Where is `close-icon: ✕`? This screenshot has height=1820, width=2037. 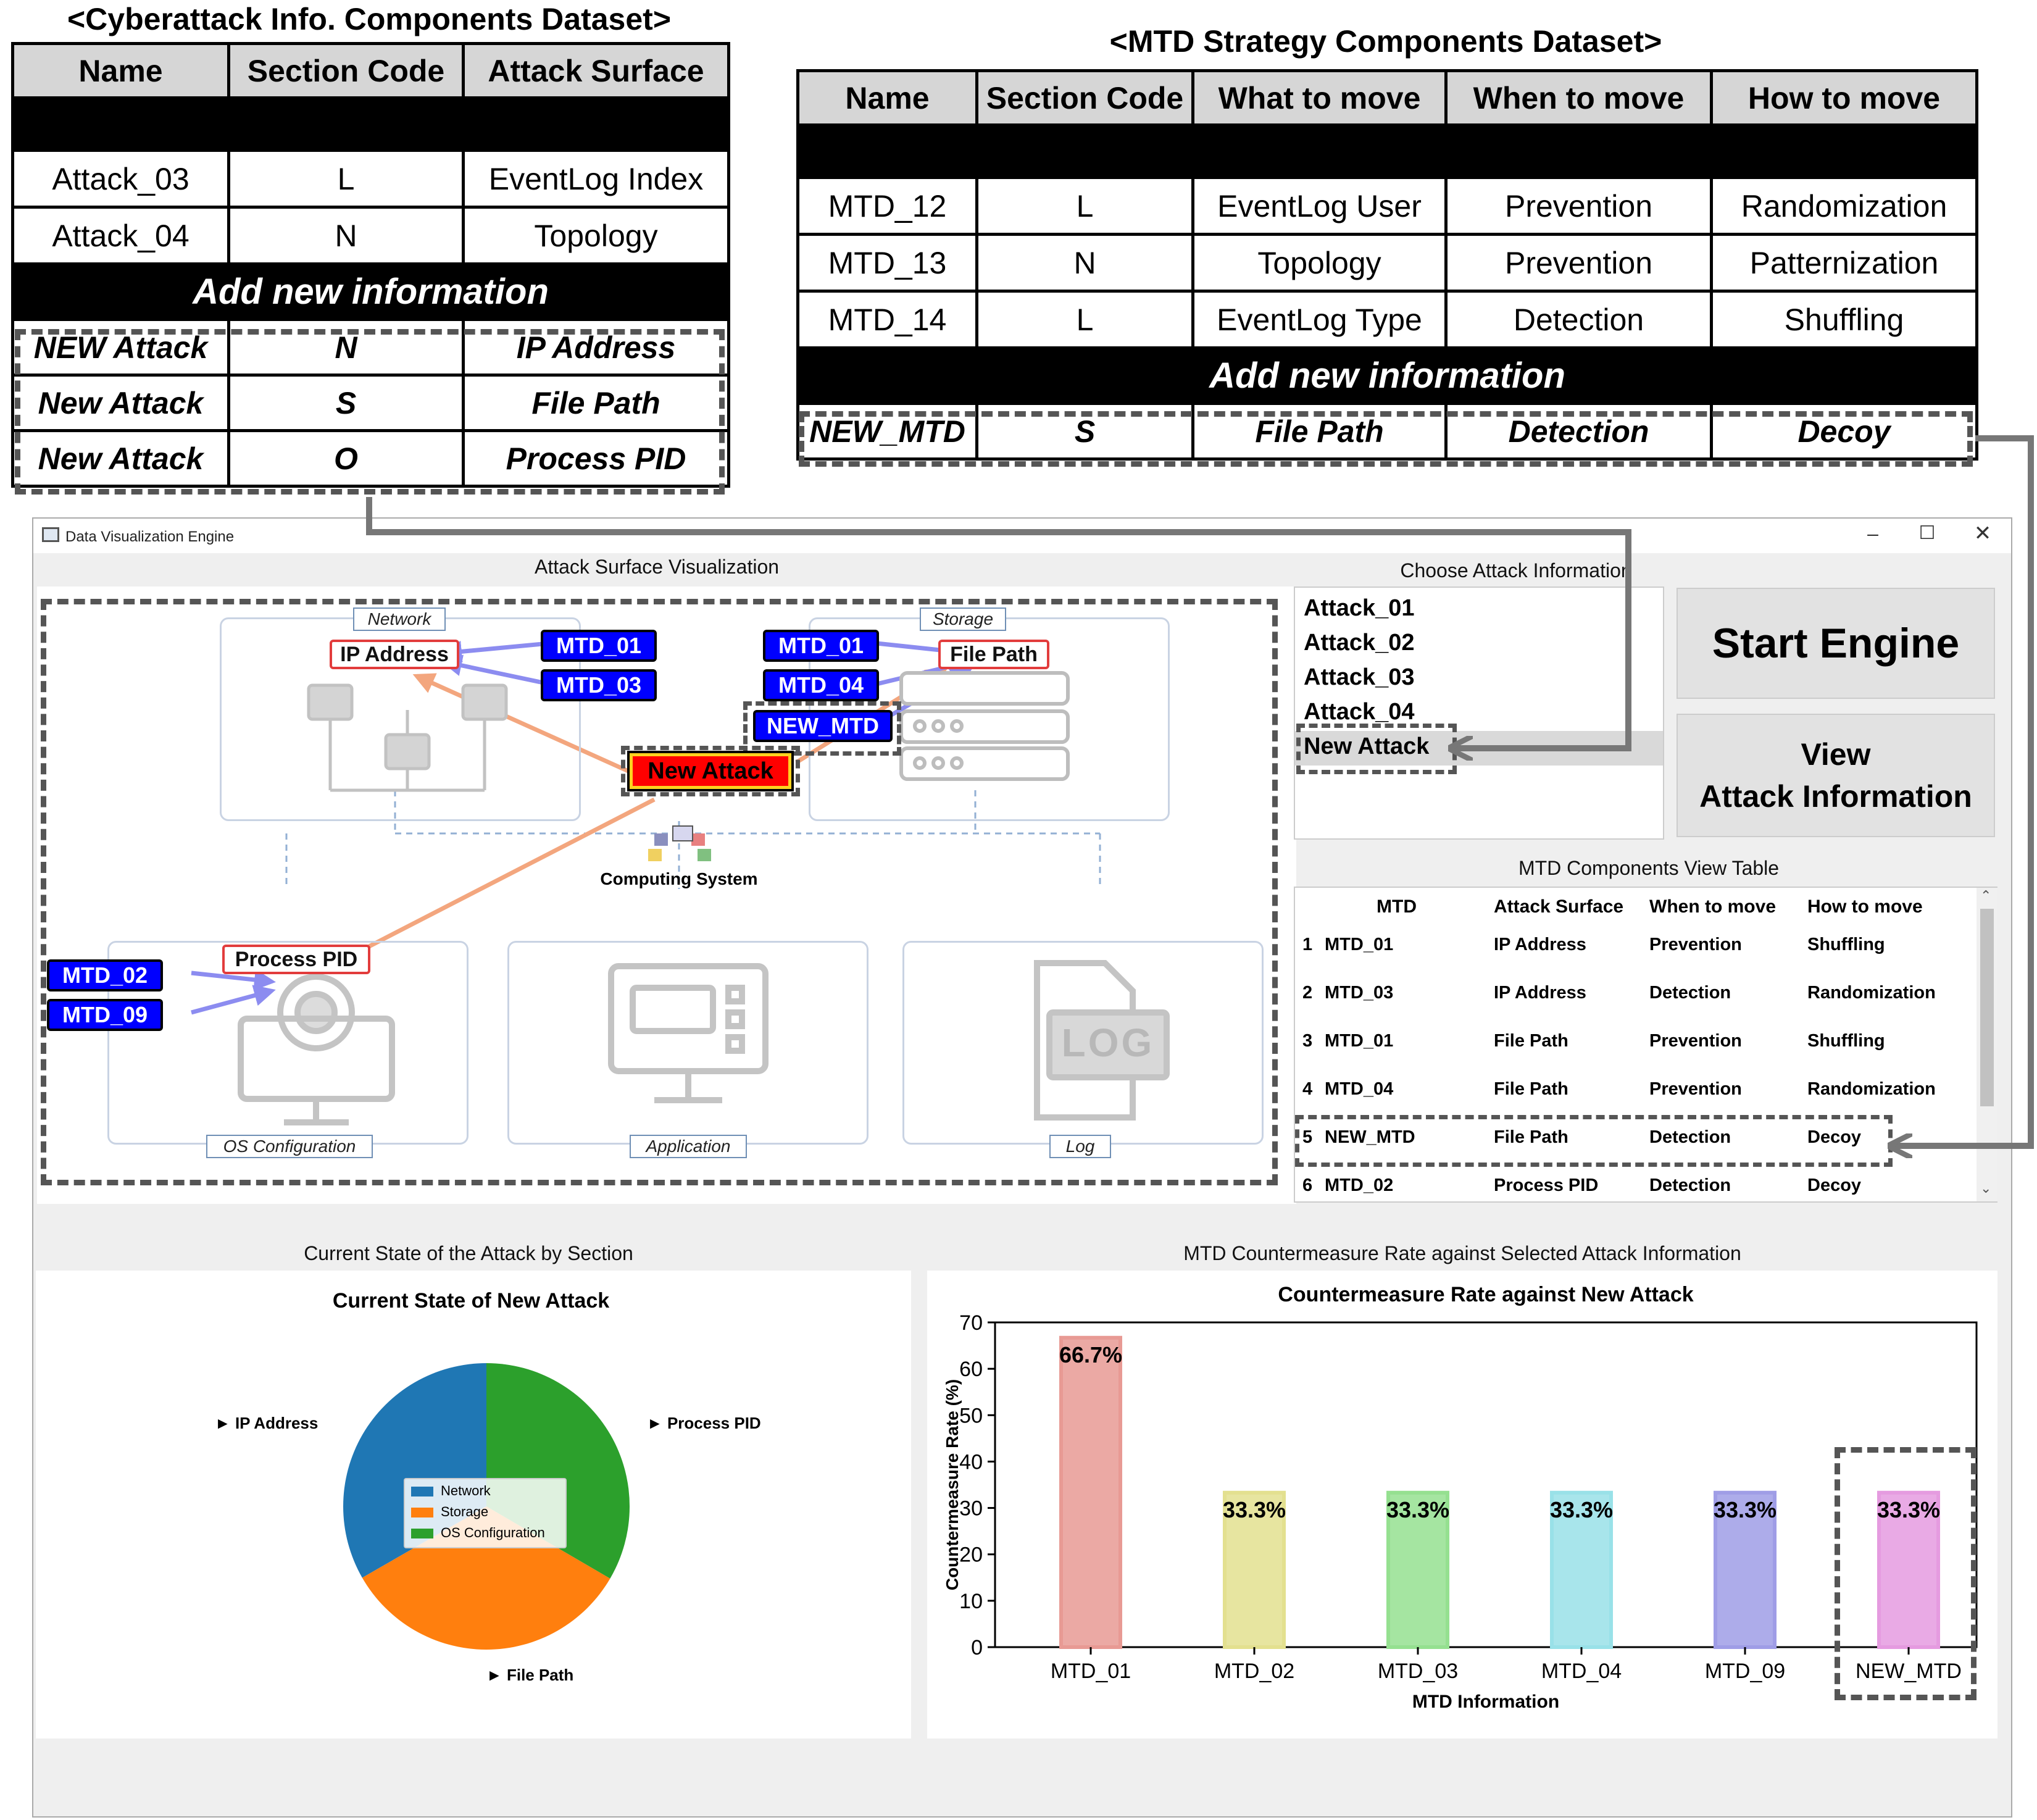
close-icon: ✕ is located at coordinates (1983, 533).